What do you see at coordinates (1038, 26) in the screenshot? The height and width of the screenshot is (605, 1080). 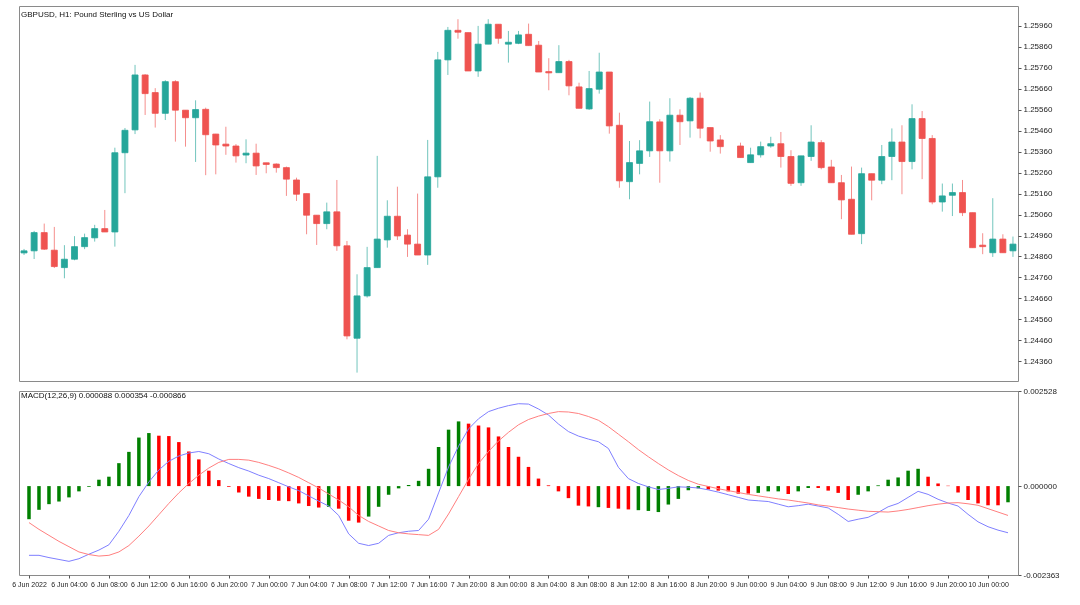 I see `y-tick-label: 1.25960` at bounding box center [1038, 26].